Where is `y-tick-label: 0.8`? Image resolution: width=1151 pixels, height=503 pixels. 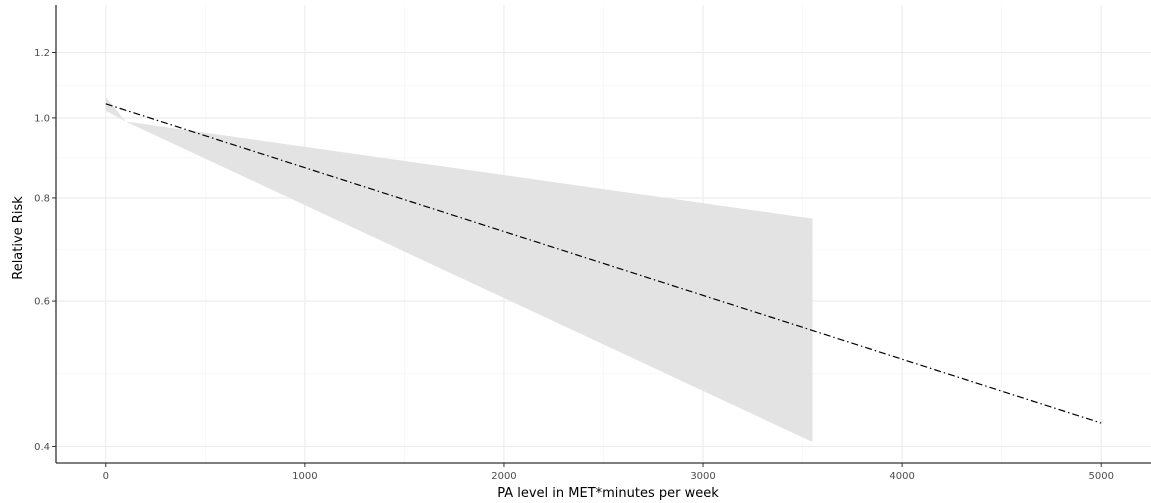
y-tick-label: 0.8 is located at coordinates (42, 198).